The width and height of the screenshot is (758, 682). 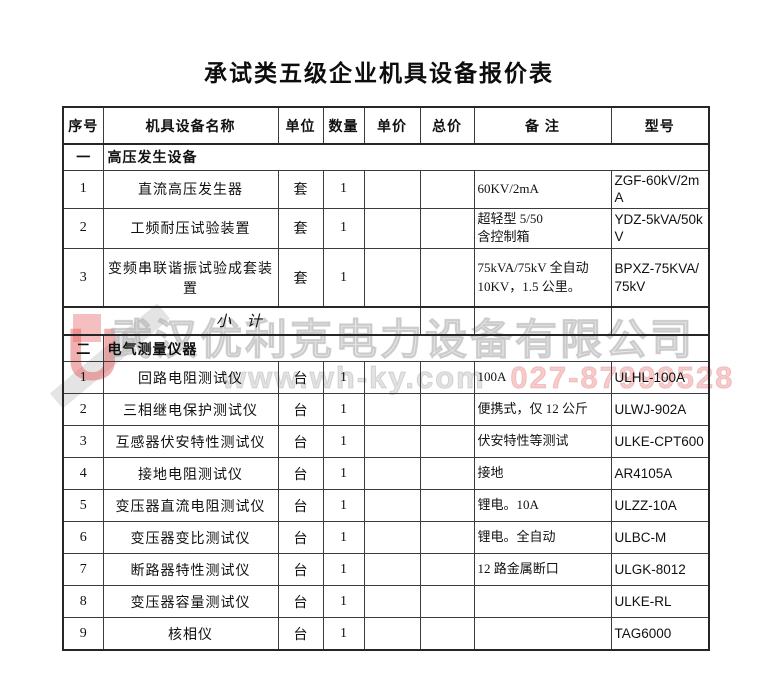 What do you see at coordinates (542, 410) in the screenshot?
I see `cell-remark: 便携式，仅 12 公斤` at bounding box center [542, 410].